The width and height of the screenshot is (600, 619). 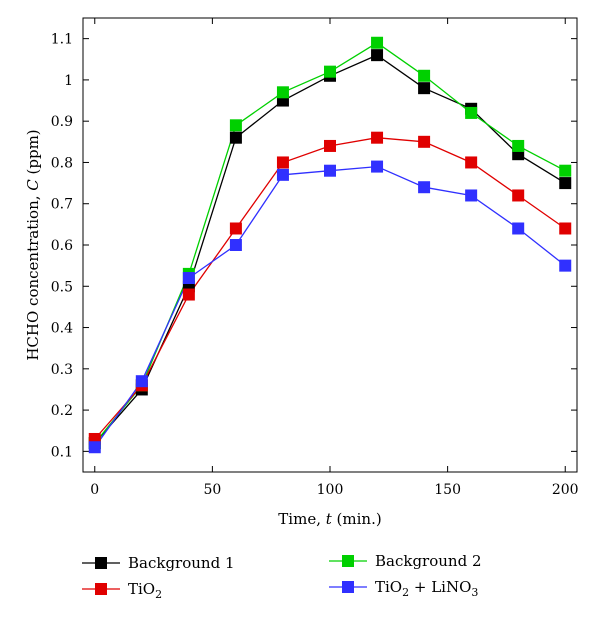 I want to click on legend-label-tio2-lino3: TiO2 + LiNO3, so click(x=426, y=588).